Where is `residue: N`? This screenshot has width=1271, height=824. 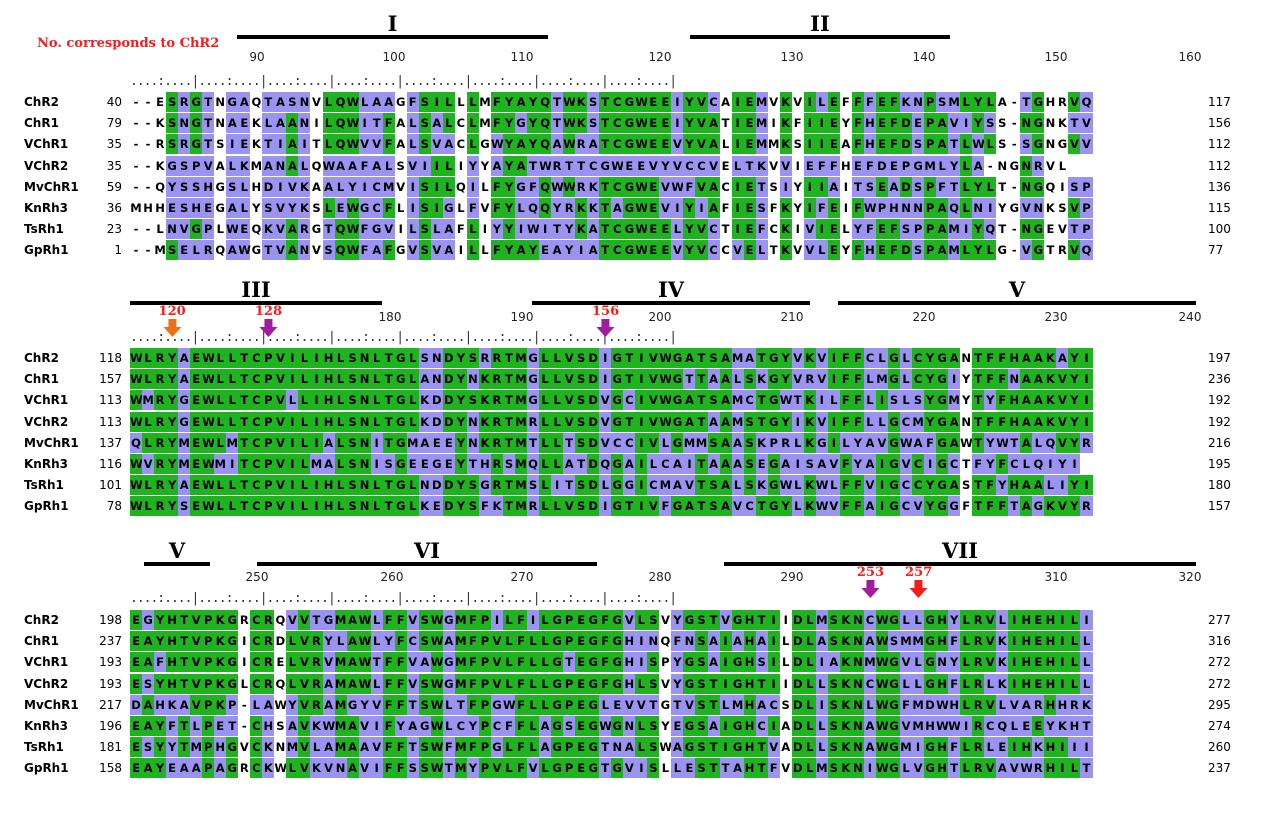 residue: N is located at coordinates (653, 641).